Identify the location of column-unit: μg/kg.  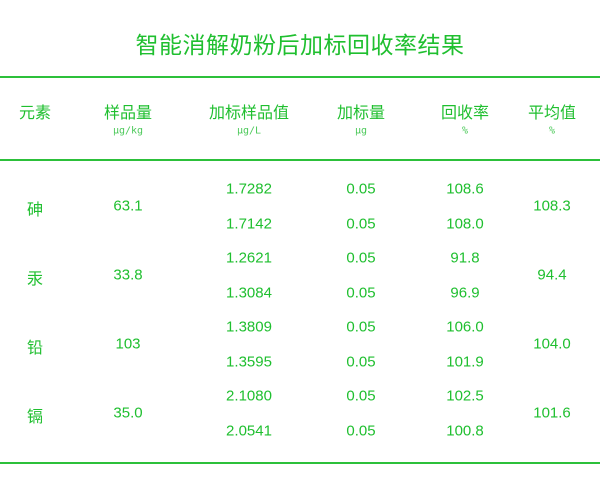
(128, 131).